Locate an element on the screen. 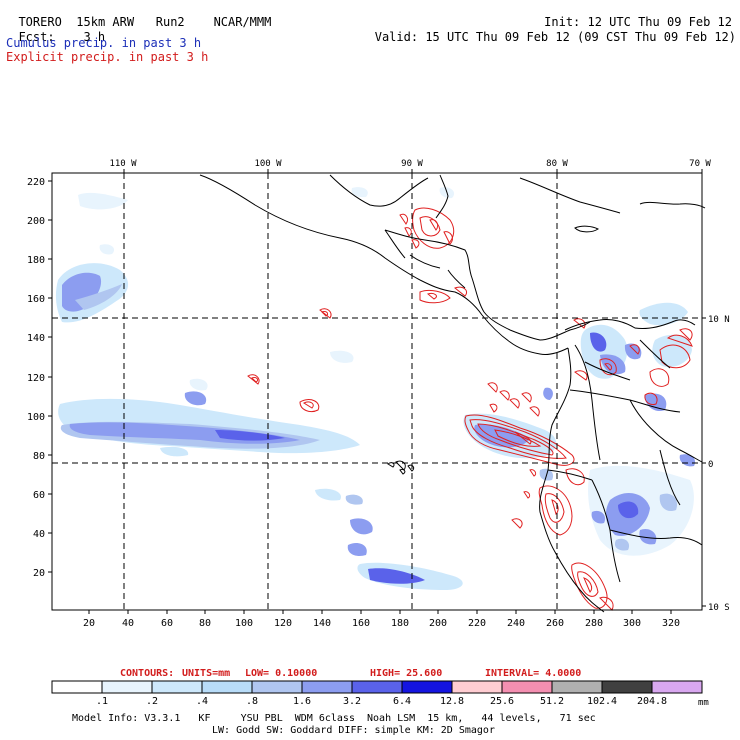 This screenshot has height=740, width=740. colorbar-label: 51.2 is located at coordinates (552, 701).